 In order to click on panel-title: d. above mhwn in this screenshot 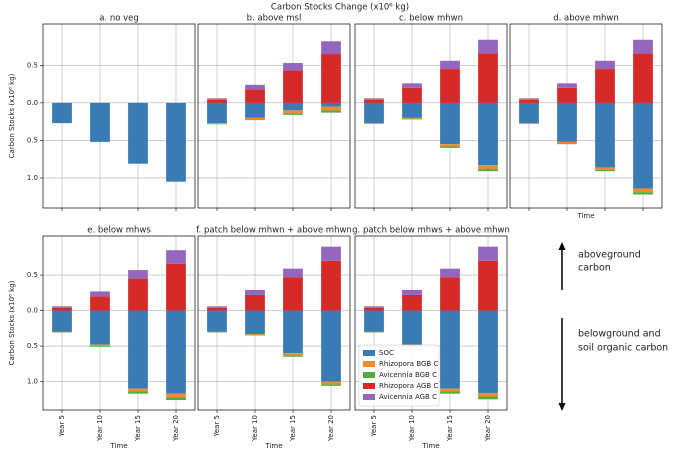, I will do `click(586, 19)`.